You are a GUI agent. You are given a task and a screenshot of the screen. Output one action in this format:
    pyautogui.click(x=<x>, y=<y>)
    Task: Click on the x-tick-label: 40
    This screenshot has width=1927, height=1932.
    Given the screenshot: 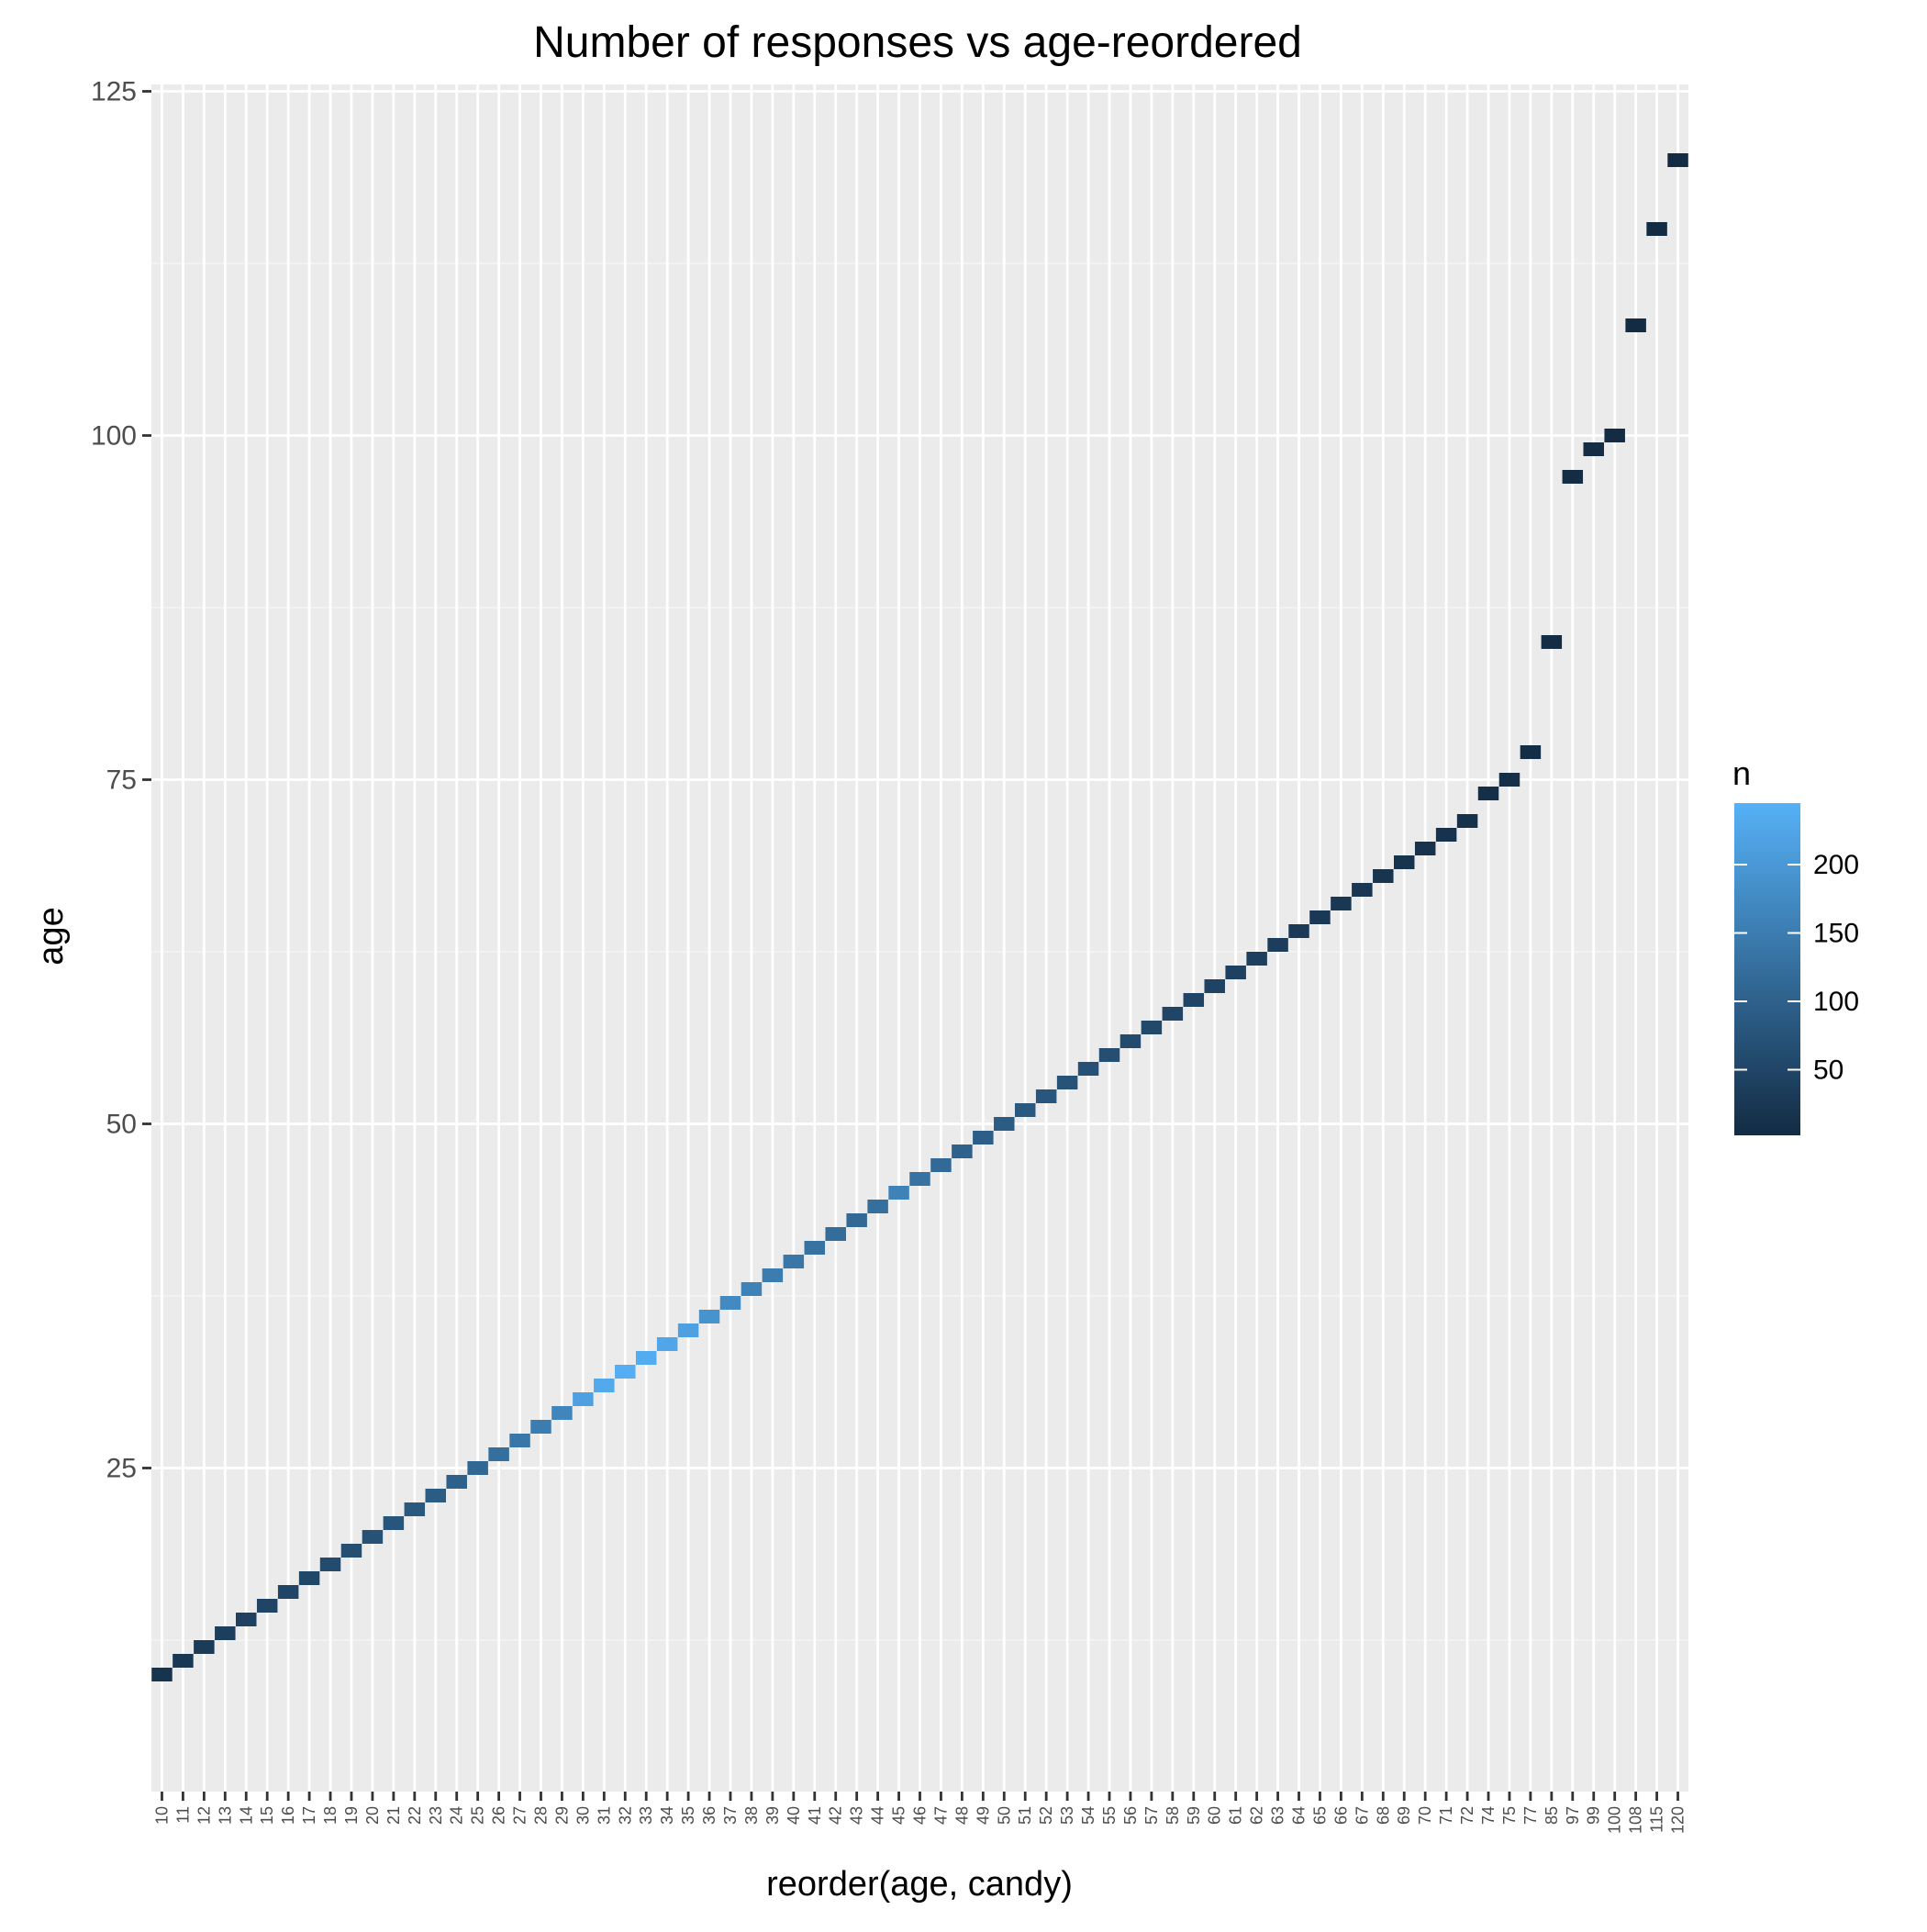 What is the action you would take?
    pyautogui.click(x=794, y=1815)
    